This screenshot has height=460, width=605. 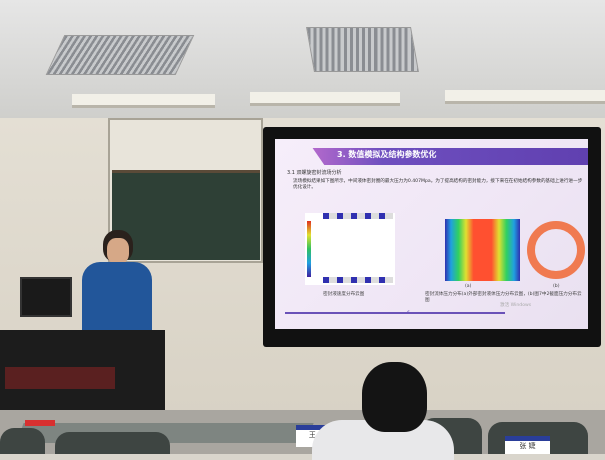 What do you see at coordinates (408, 313) in the screenshot?
I see `page-number: 6` at bounding box center [408, 313].